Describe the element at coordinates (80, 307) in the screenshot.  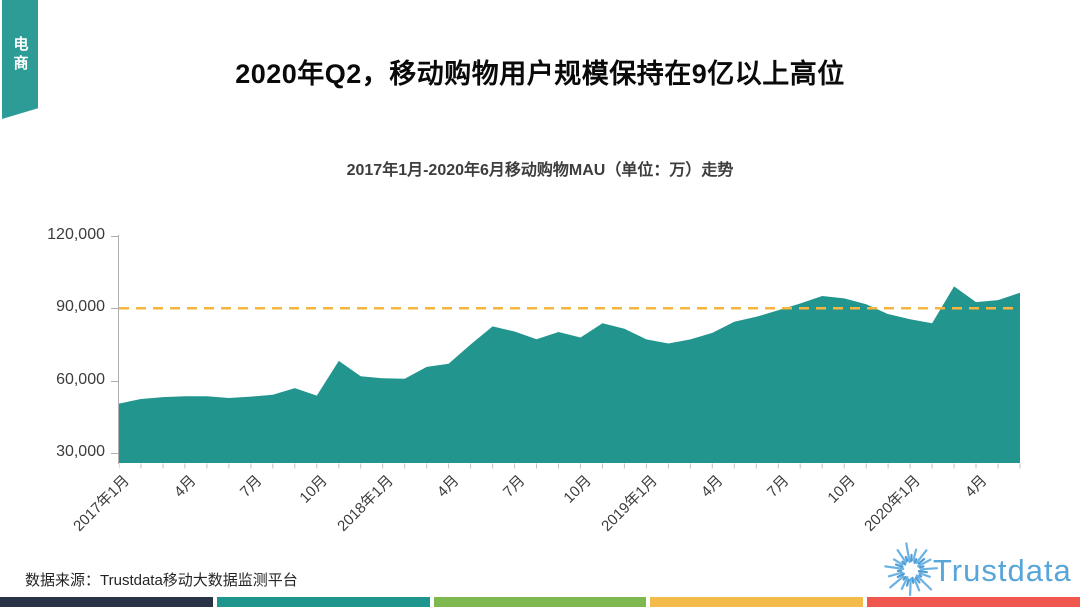
I see `y-axis-label: 90,000` at that location.